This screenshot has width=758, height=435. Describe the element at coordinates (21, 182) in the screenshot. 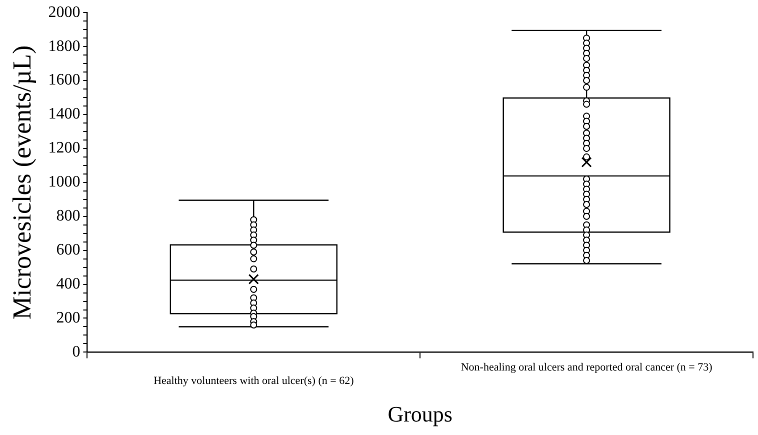

I see `y-axis-title: Microvesicles (events/µL)` at that location.